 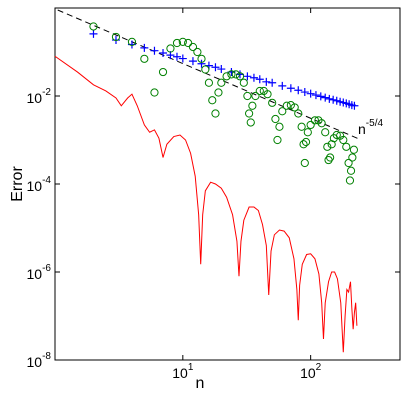 I want to click on y-tick-label: 10⁻⁸, so click(x=39, y=360).